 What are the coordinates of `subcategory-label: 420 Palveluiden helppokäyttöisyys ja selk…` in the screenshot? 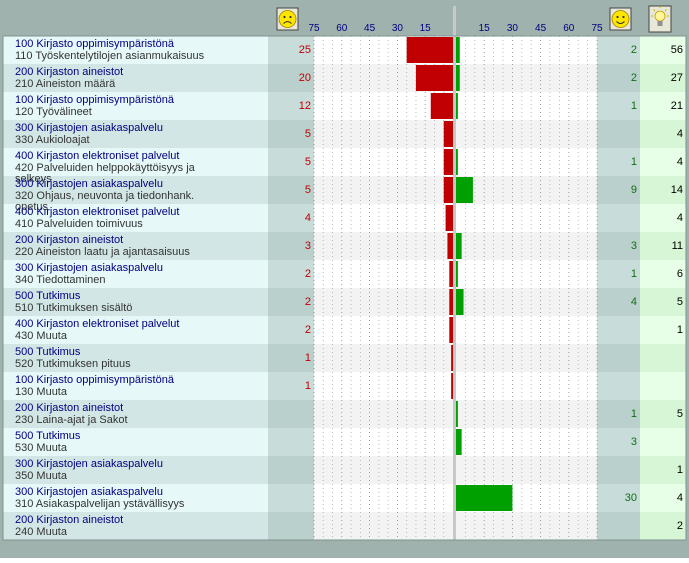 It's located at (105, 173).